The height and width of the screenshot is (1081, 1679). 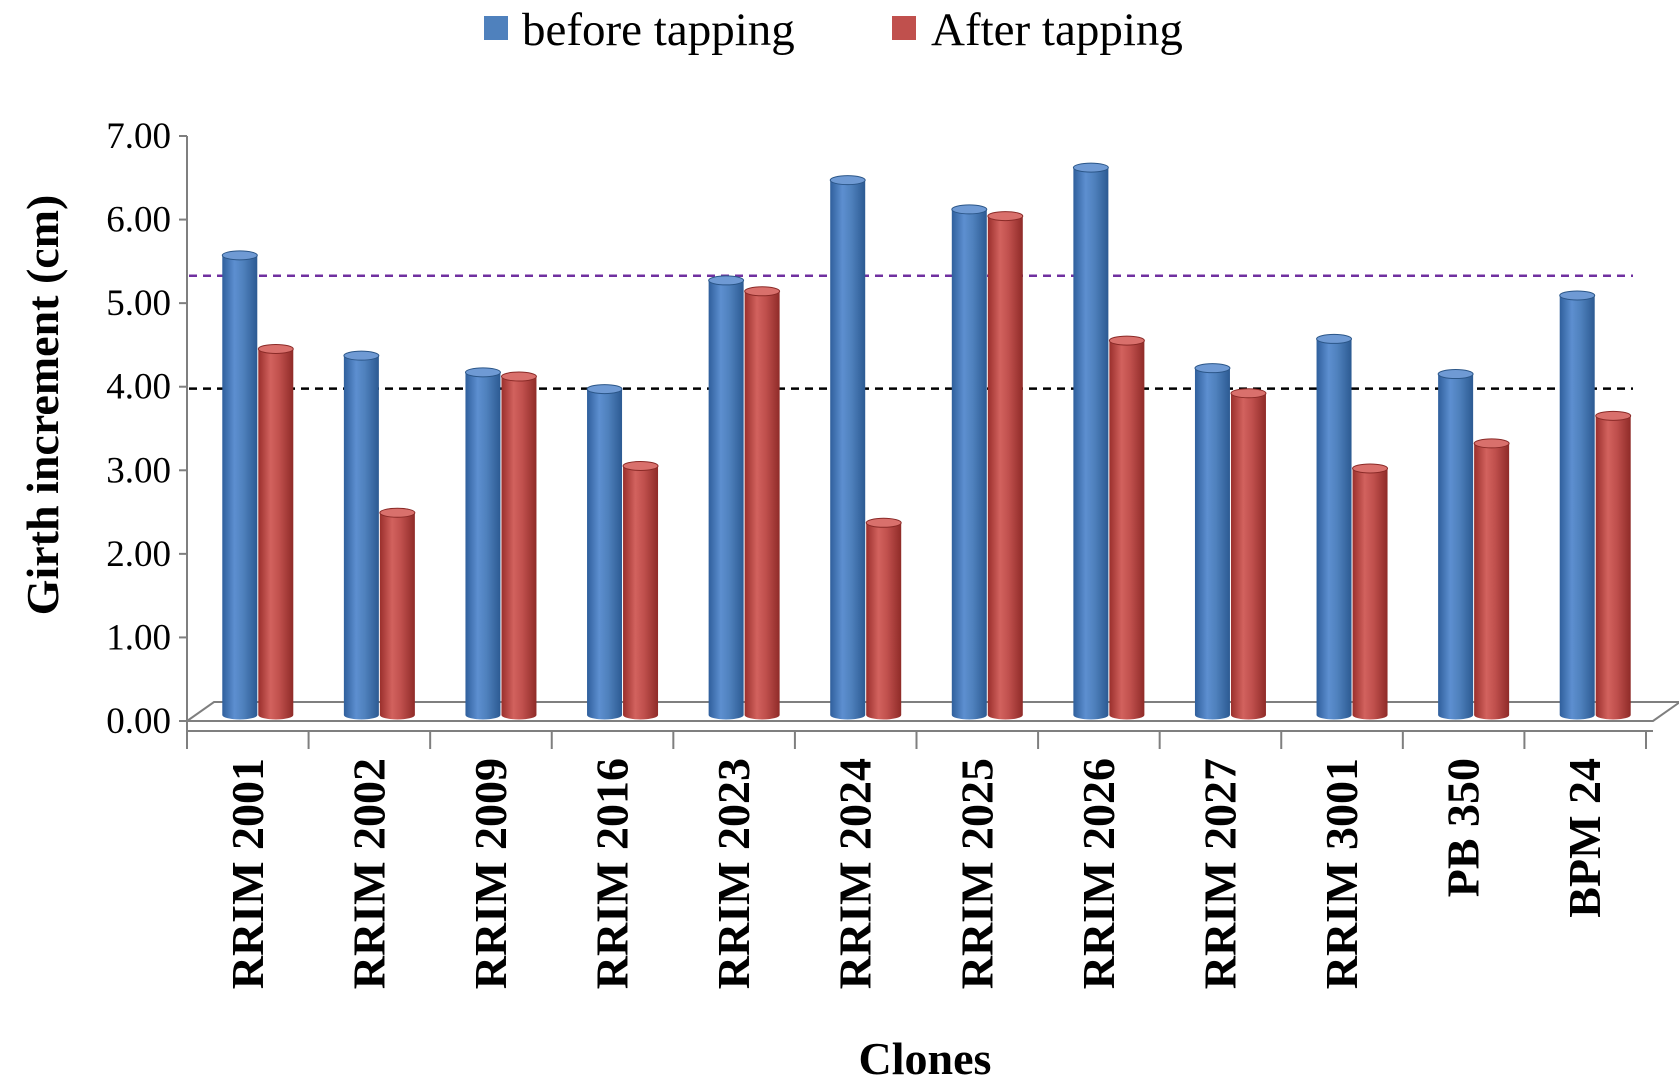 I want to click on category-label: RRIM 2009, so click(x=490, y=873).